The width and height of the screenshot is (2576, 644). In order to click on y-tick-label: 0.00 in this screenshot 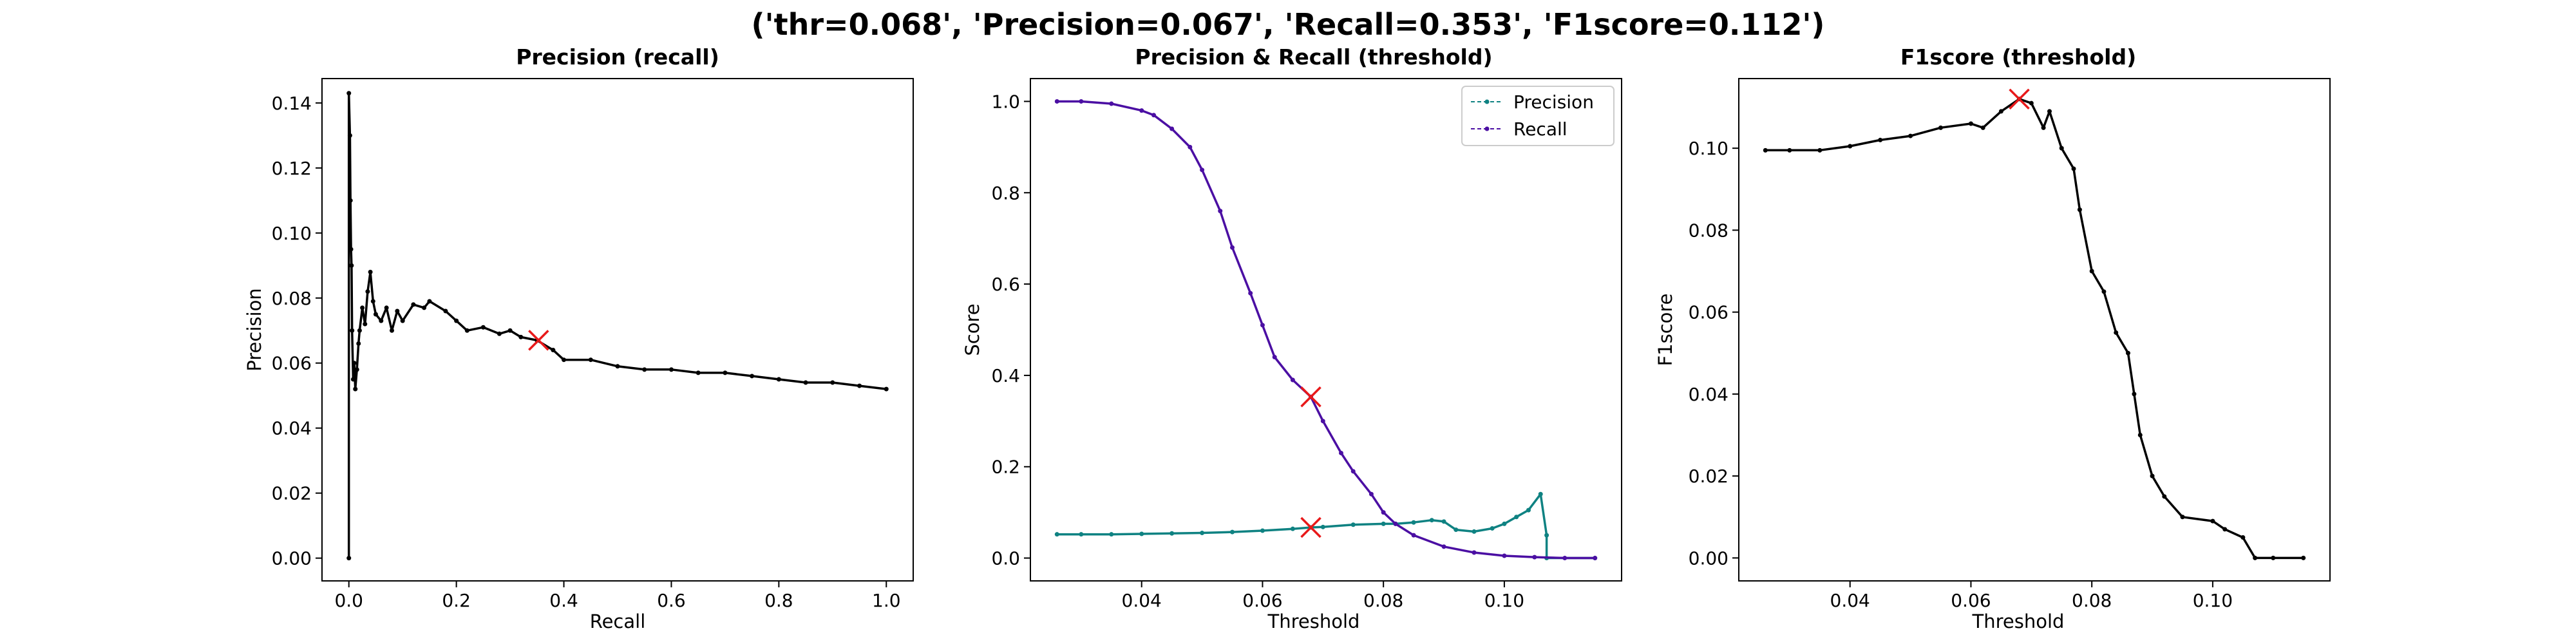, I will do `click(292, 558)`.